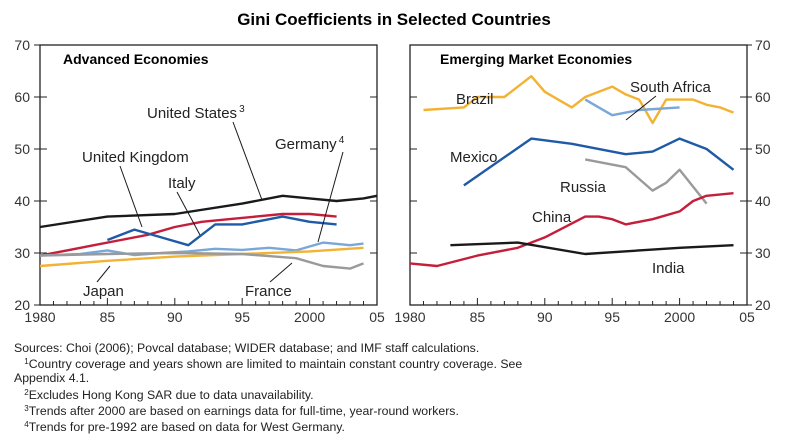 This screenshot has width=788, height=445. I want to click on series-line-japan, so click(201, 257).